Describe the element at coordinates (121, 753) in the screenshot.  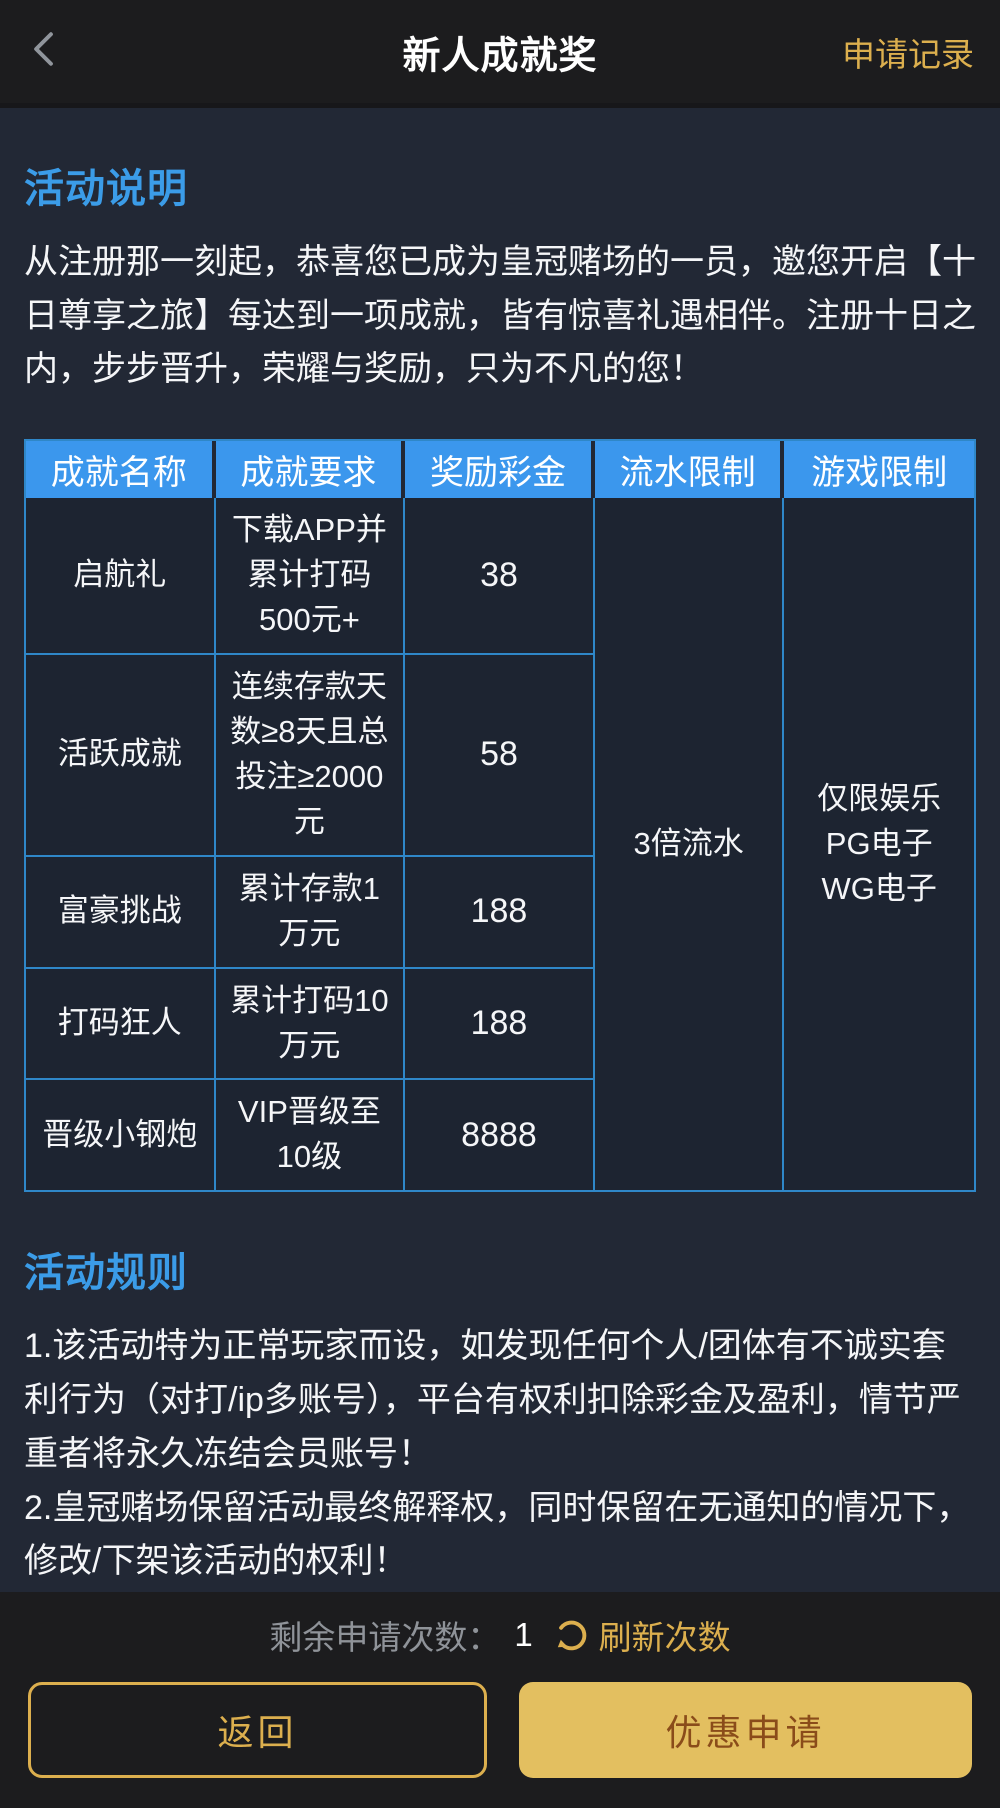
I see `achievement-name: 活跃成就` at that location.